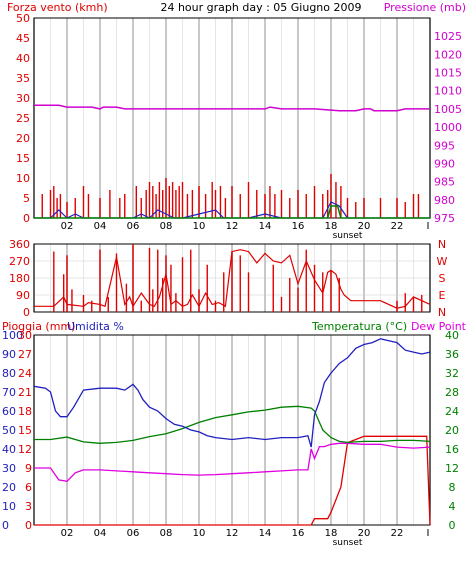  What do you see at coordinates (25, 373) in the screenshot?
I see `rain-tick: 24` at bounding box center [25, 373].